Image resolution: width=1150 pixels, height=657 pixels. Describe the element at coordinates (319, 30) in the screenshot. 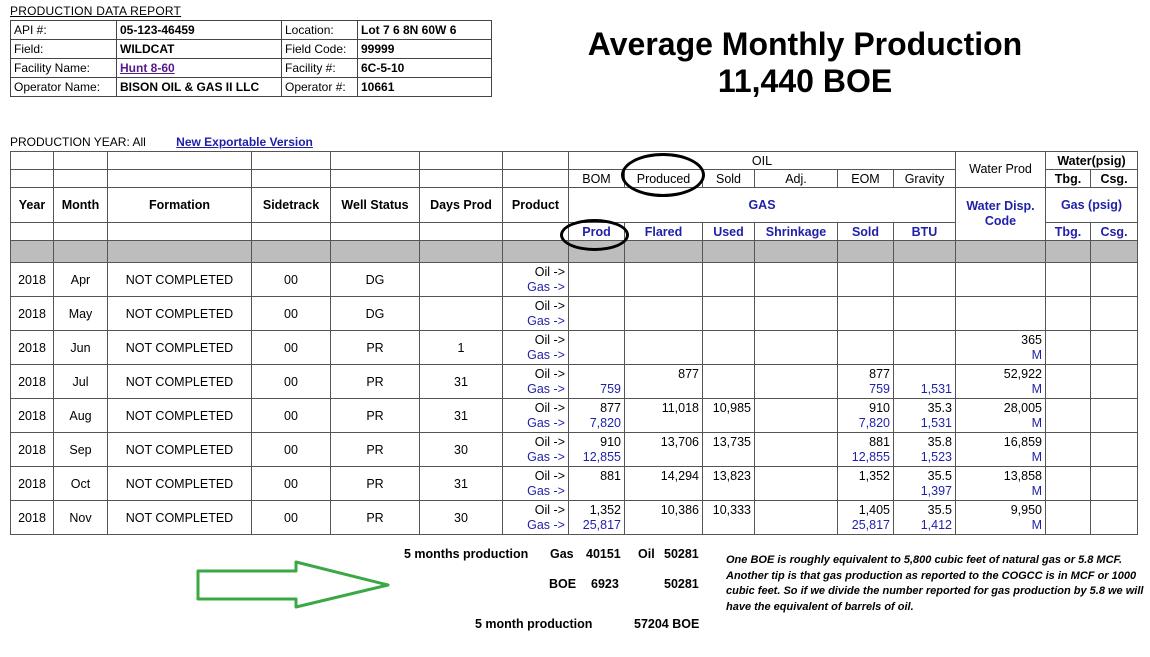

I see `location-label: Location:` at that location.